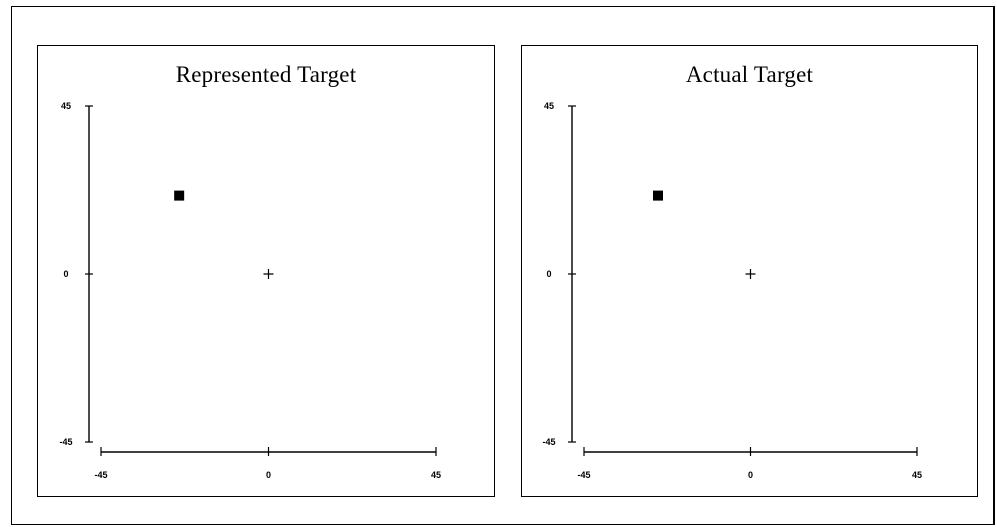 The image size is (997, 527). What do you see at coordinates (750, 274) in the screenshot?
I see `actual-origin-marker` at bounding box center [750, 274].